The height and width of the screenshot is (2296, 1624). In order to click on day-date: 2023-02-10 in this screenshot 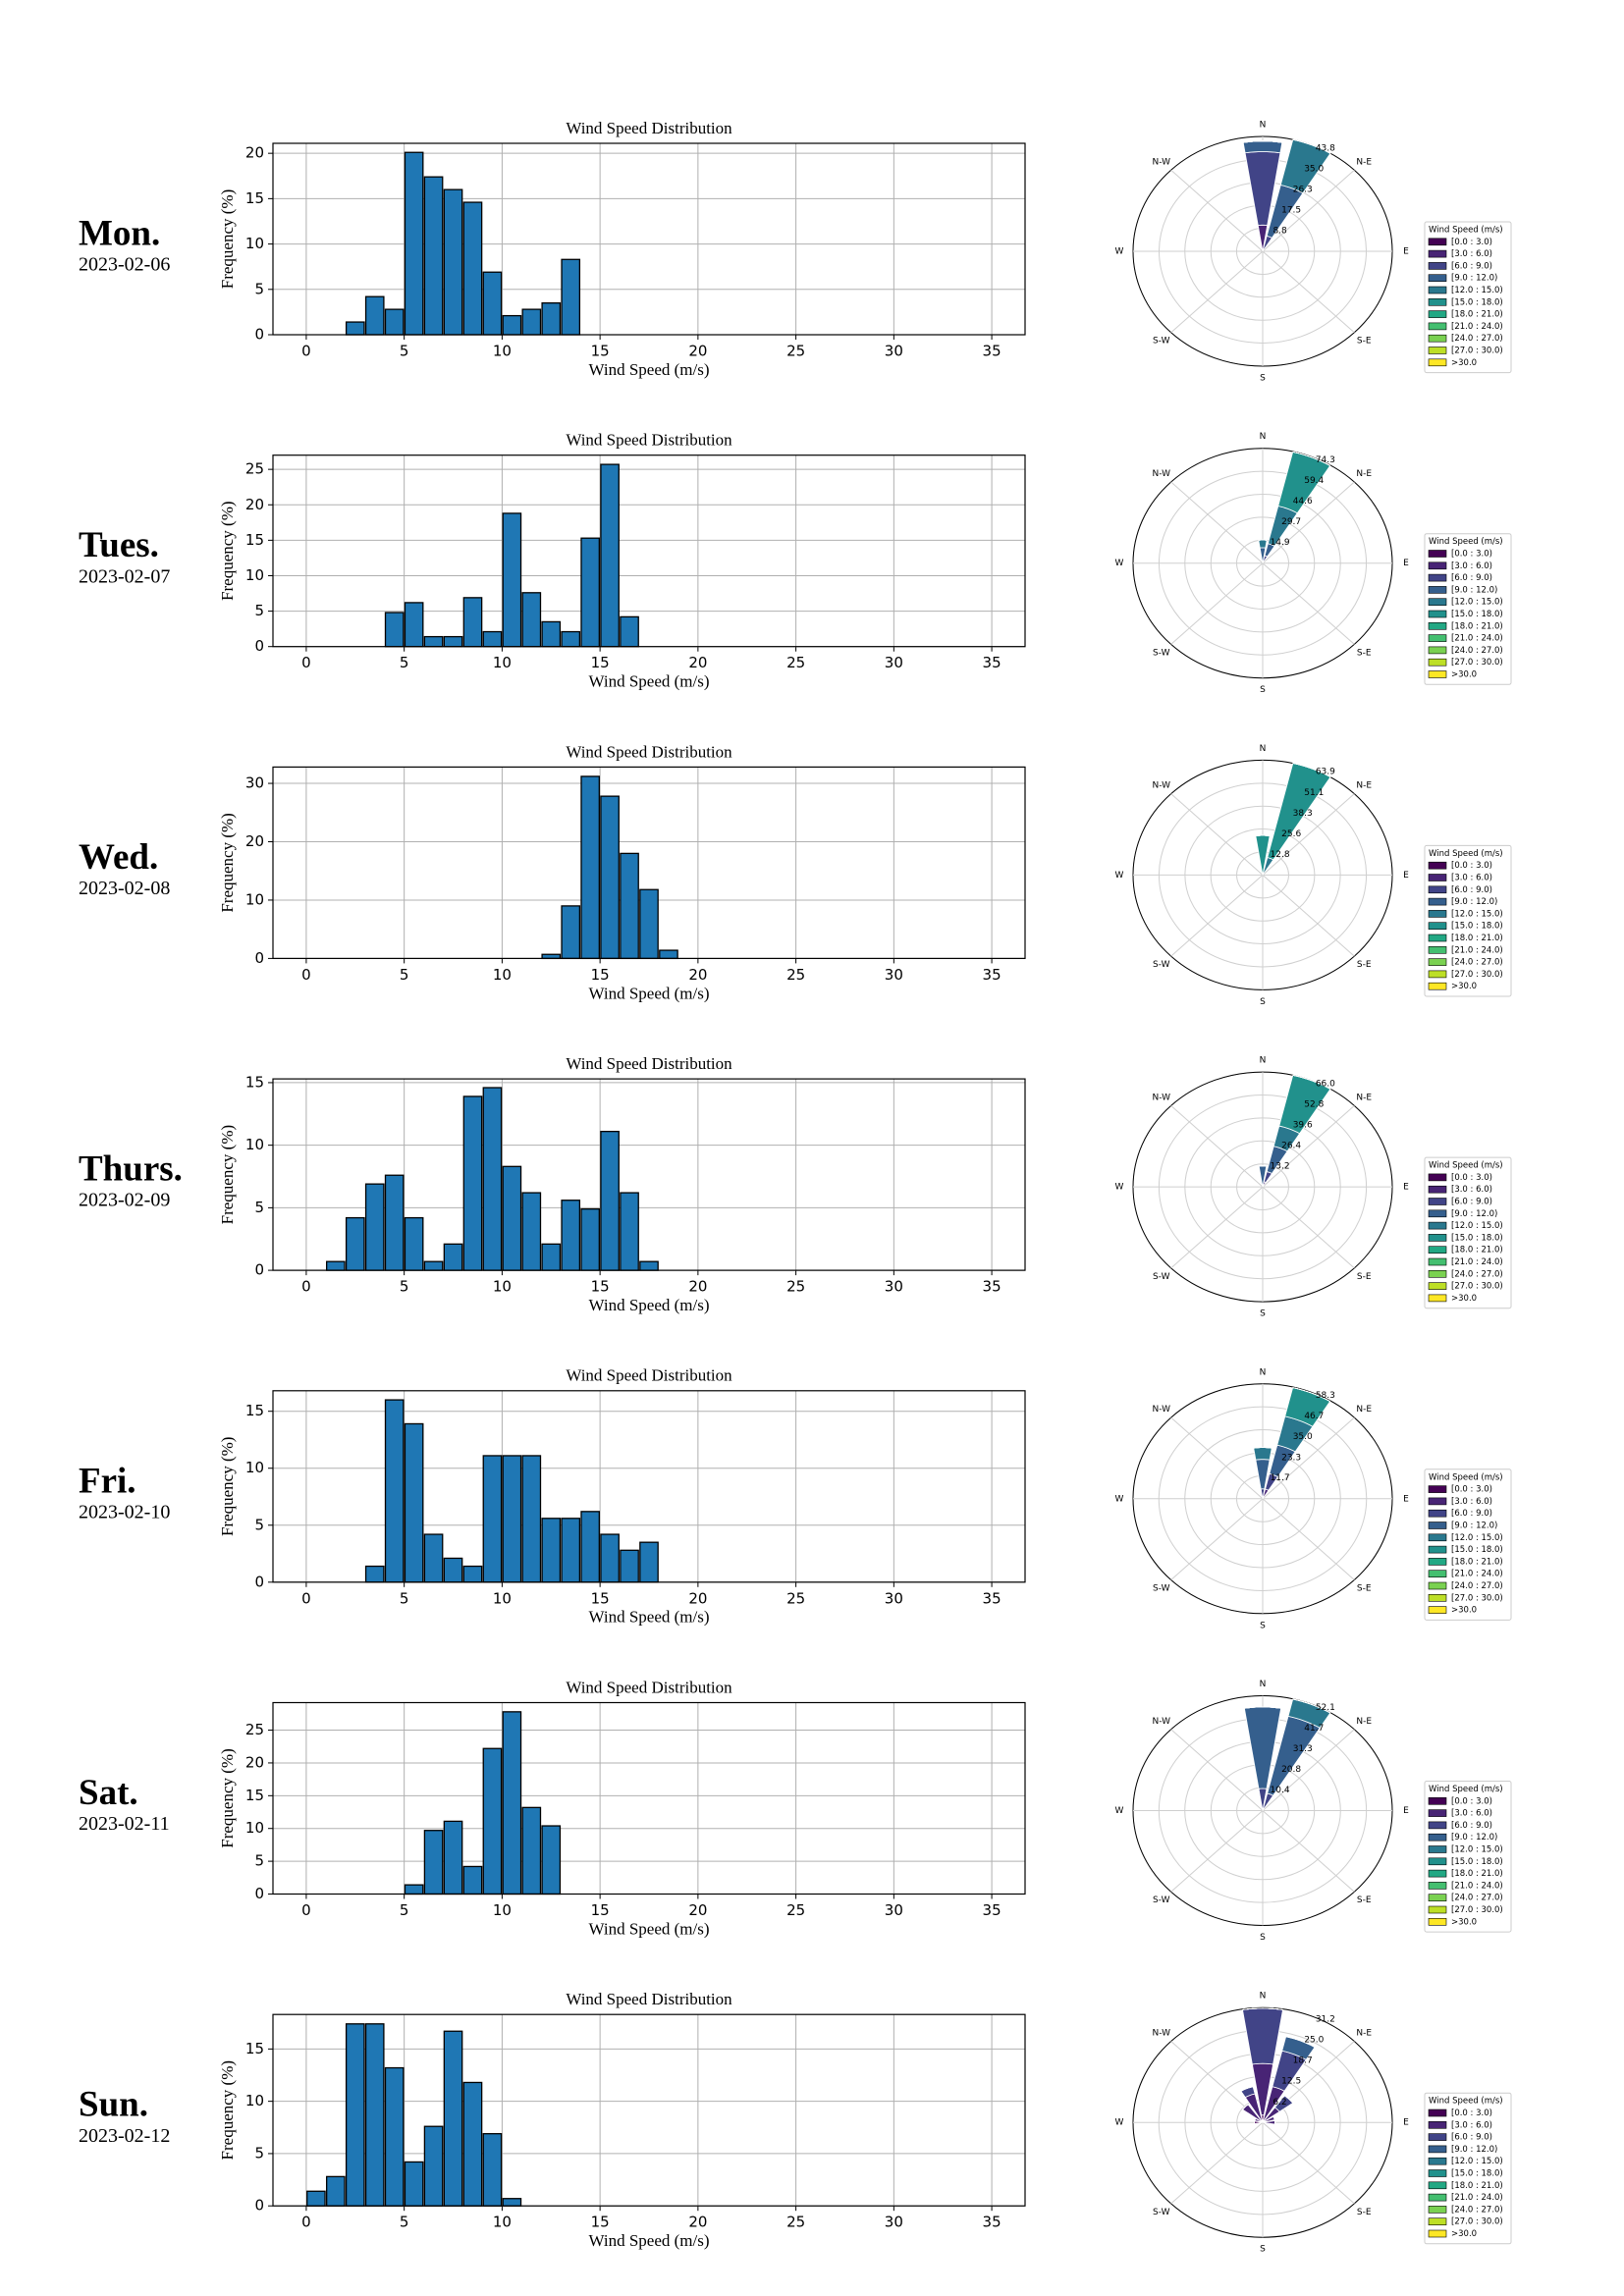, I will do `click(124, 1511)`.